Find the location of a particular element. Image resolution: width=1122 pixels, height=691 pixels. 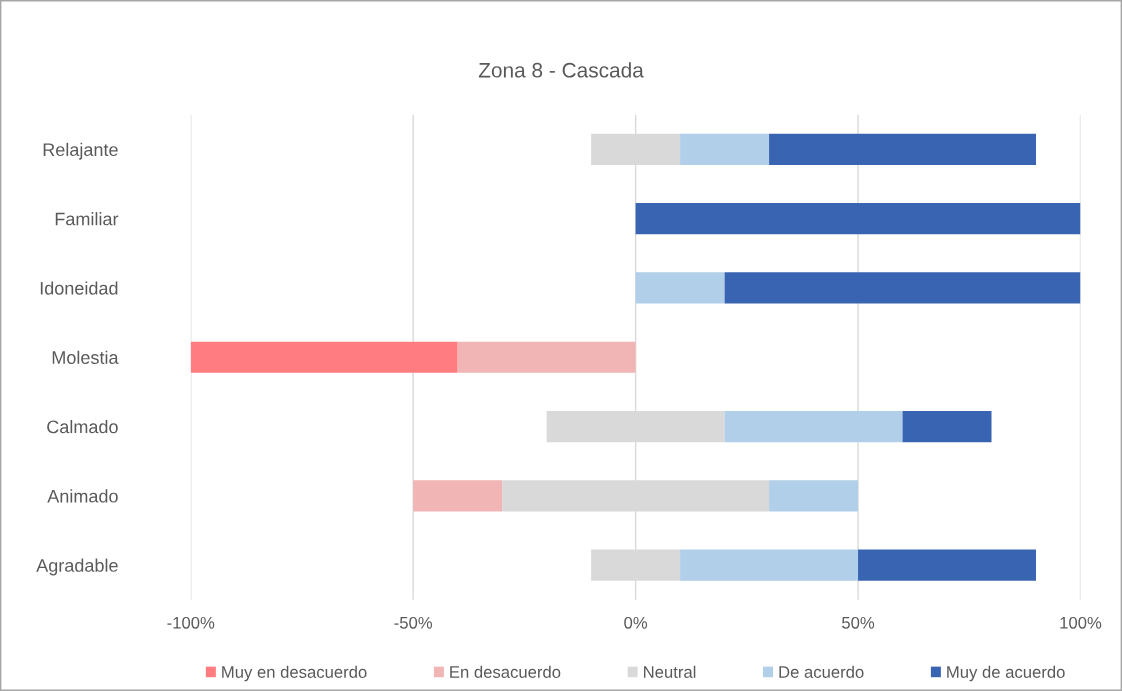

legend-label: En desacuerdo is located at coordinates (505, 671).